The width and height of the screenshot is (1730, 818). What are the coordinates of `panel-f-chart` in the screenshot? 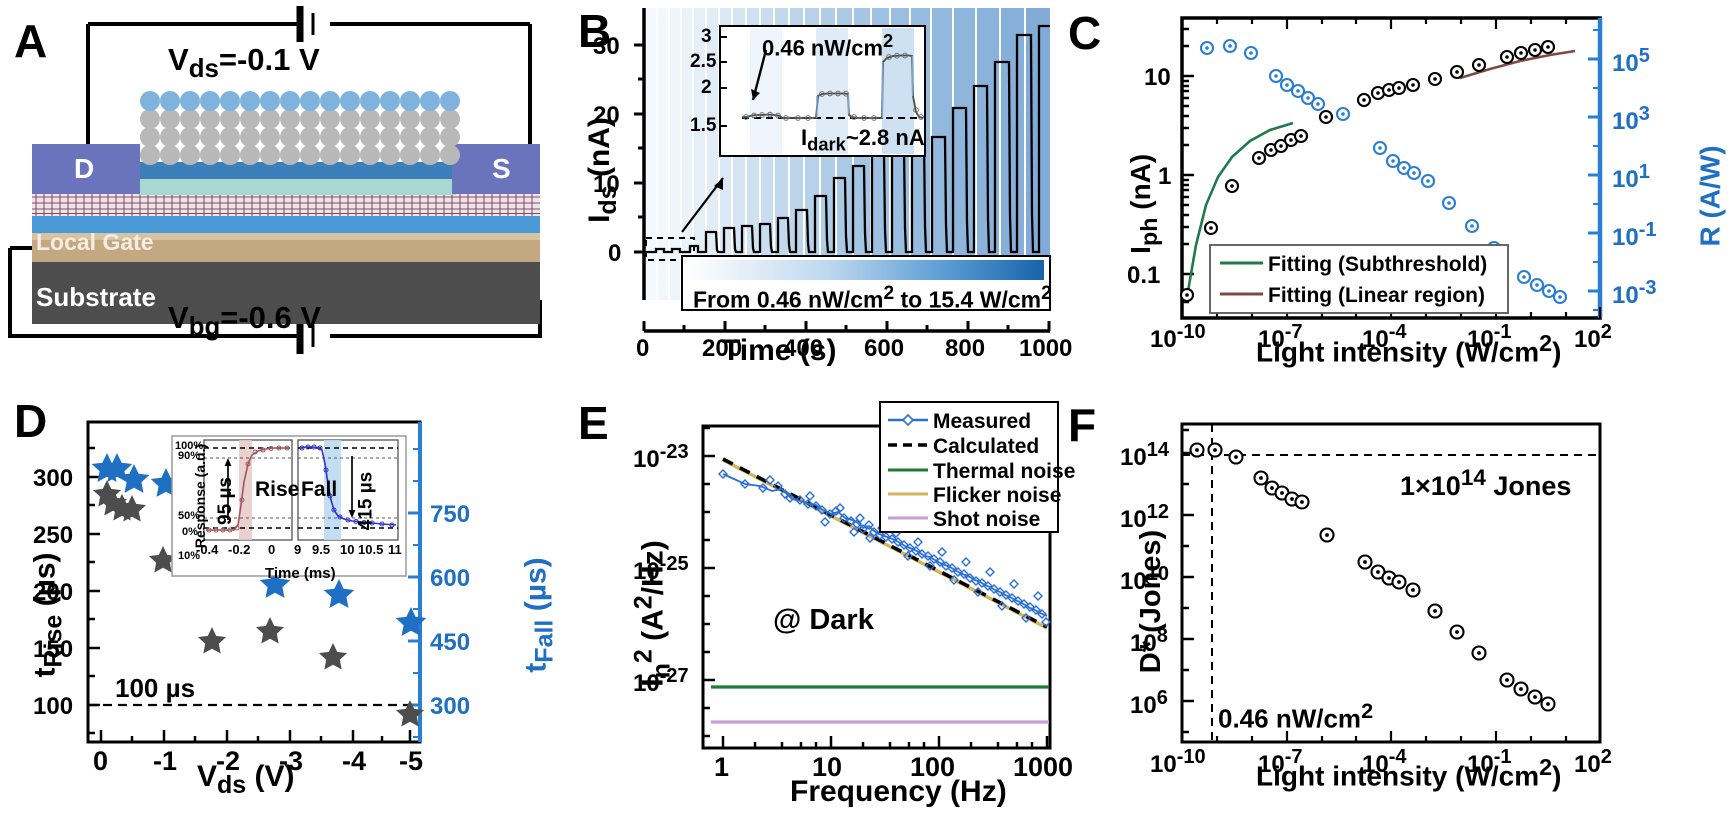 It's located at (1391, 583).